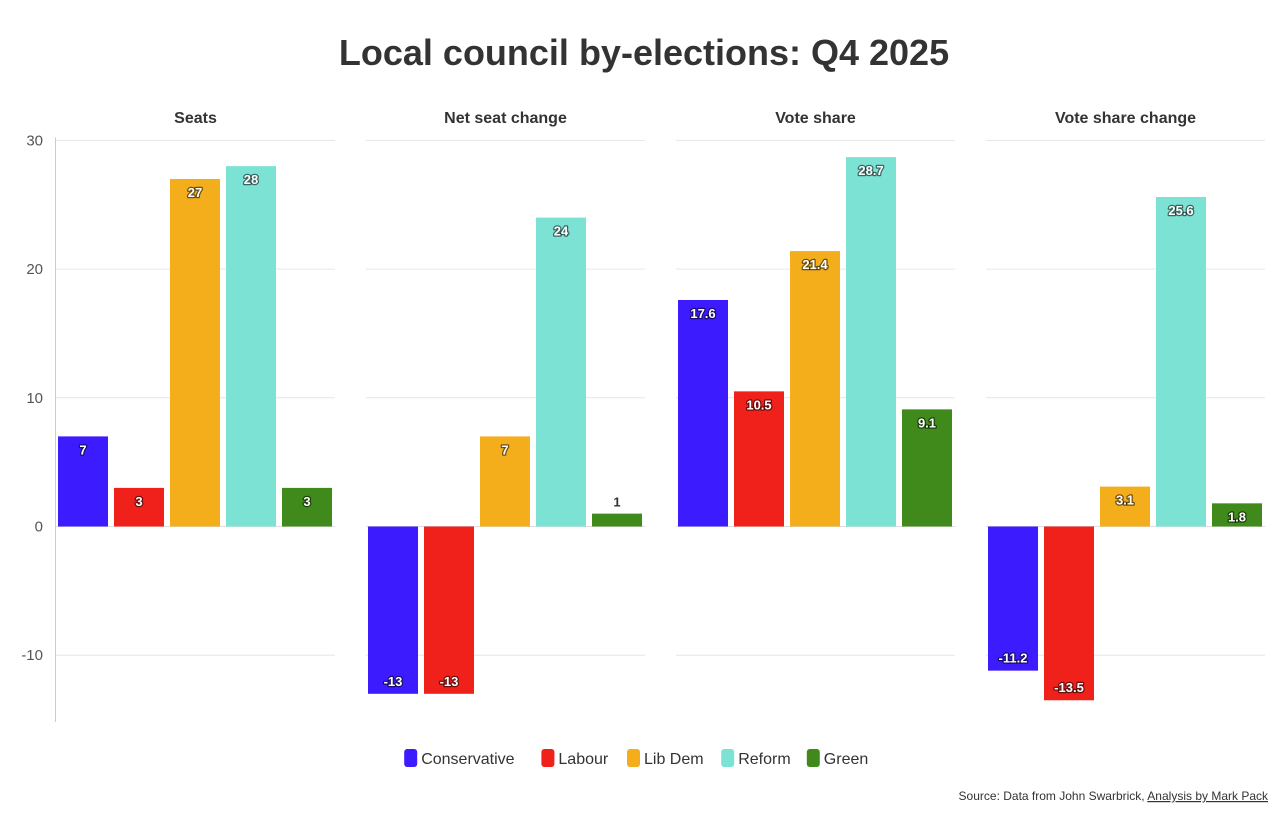 The image size is (1288, 823). I want to click on data-label: 10.5, so click(758, 404).